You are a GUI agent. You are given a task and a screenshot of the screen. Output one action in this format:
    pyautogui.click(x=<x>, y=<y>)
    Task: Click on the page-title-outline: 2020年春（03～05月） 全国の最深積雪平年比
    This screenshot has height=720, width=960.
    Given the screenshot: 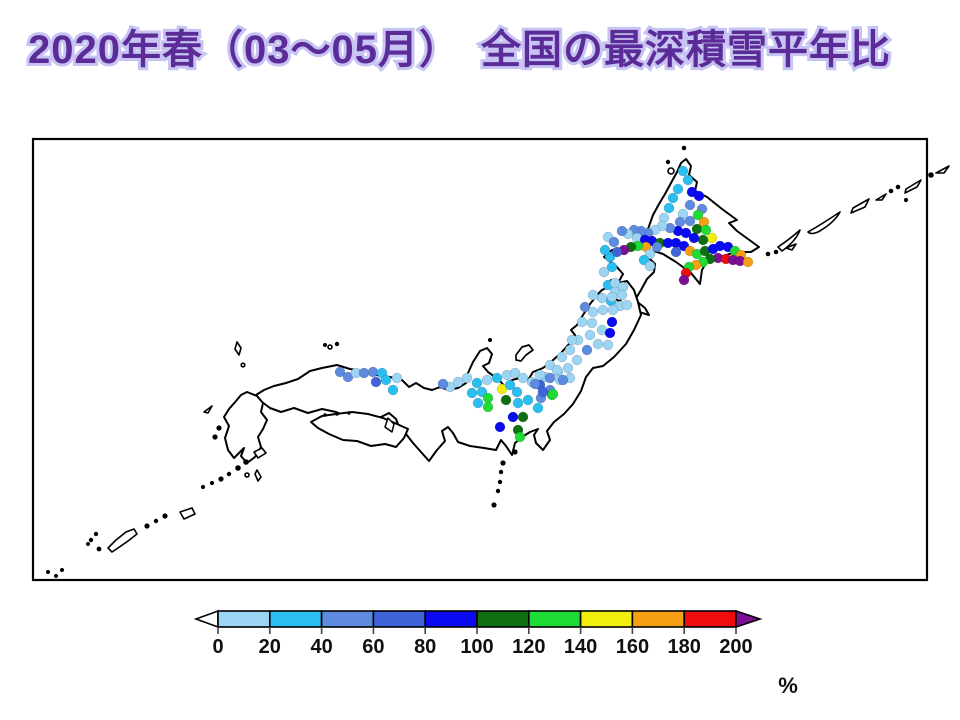 What is the action you would take?
    pyautogui.click(x=459, y=50)
    